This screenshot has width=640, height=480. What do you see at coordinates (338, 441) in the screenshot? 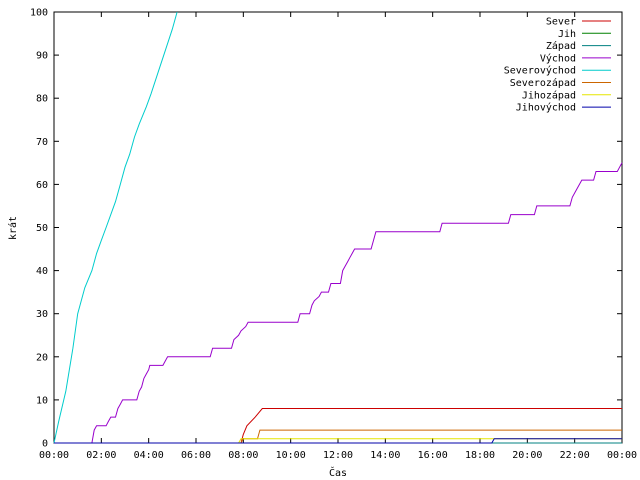
I see `series-line-jihovychod` at bounding box center [338, 441].